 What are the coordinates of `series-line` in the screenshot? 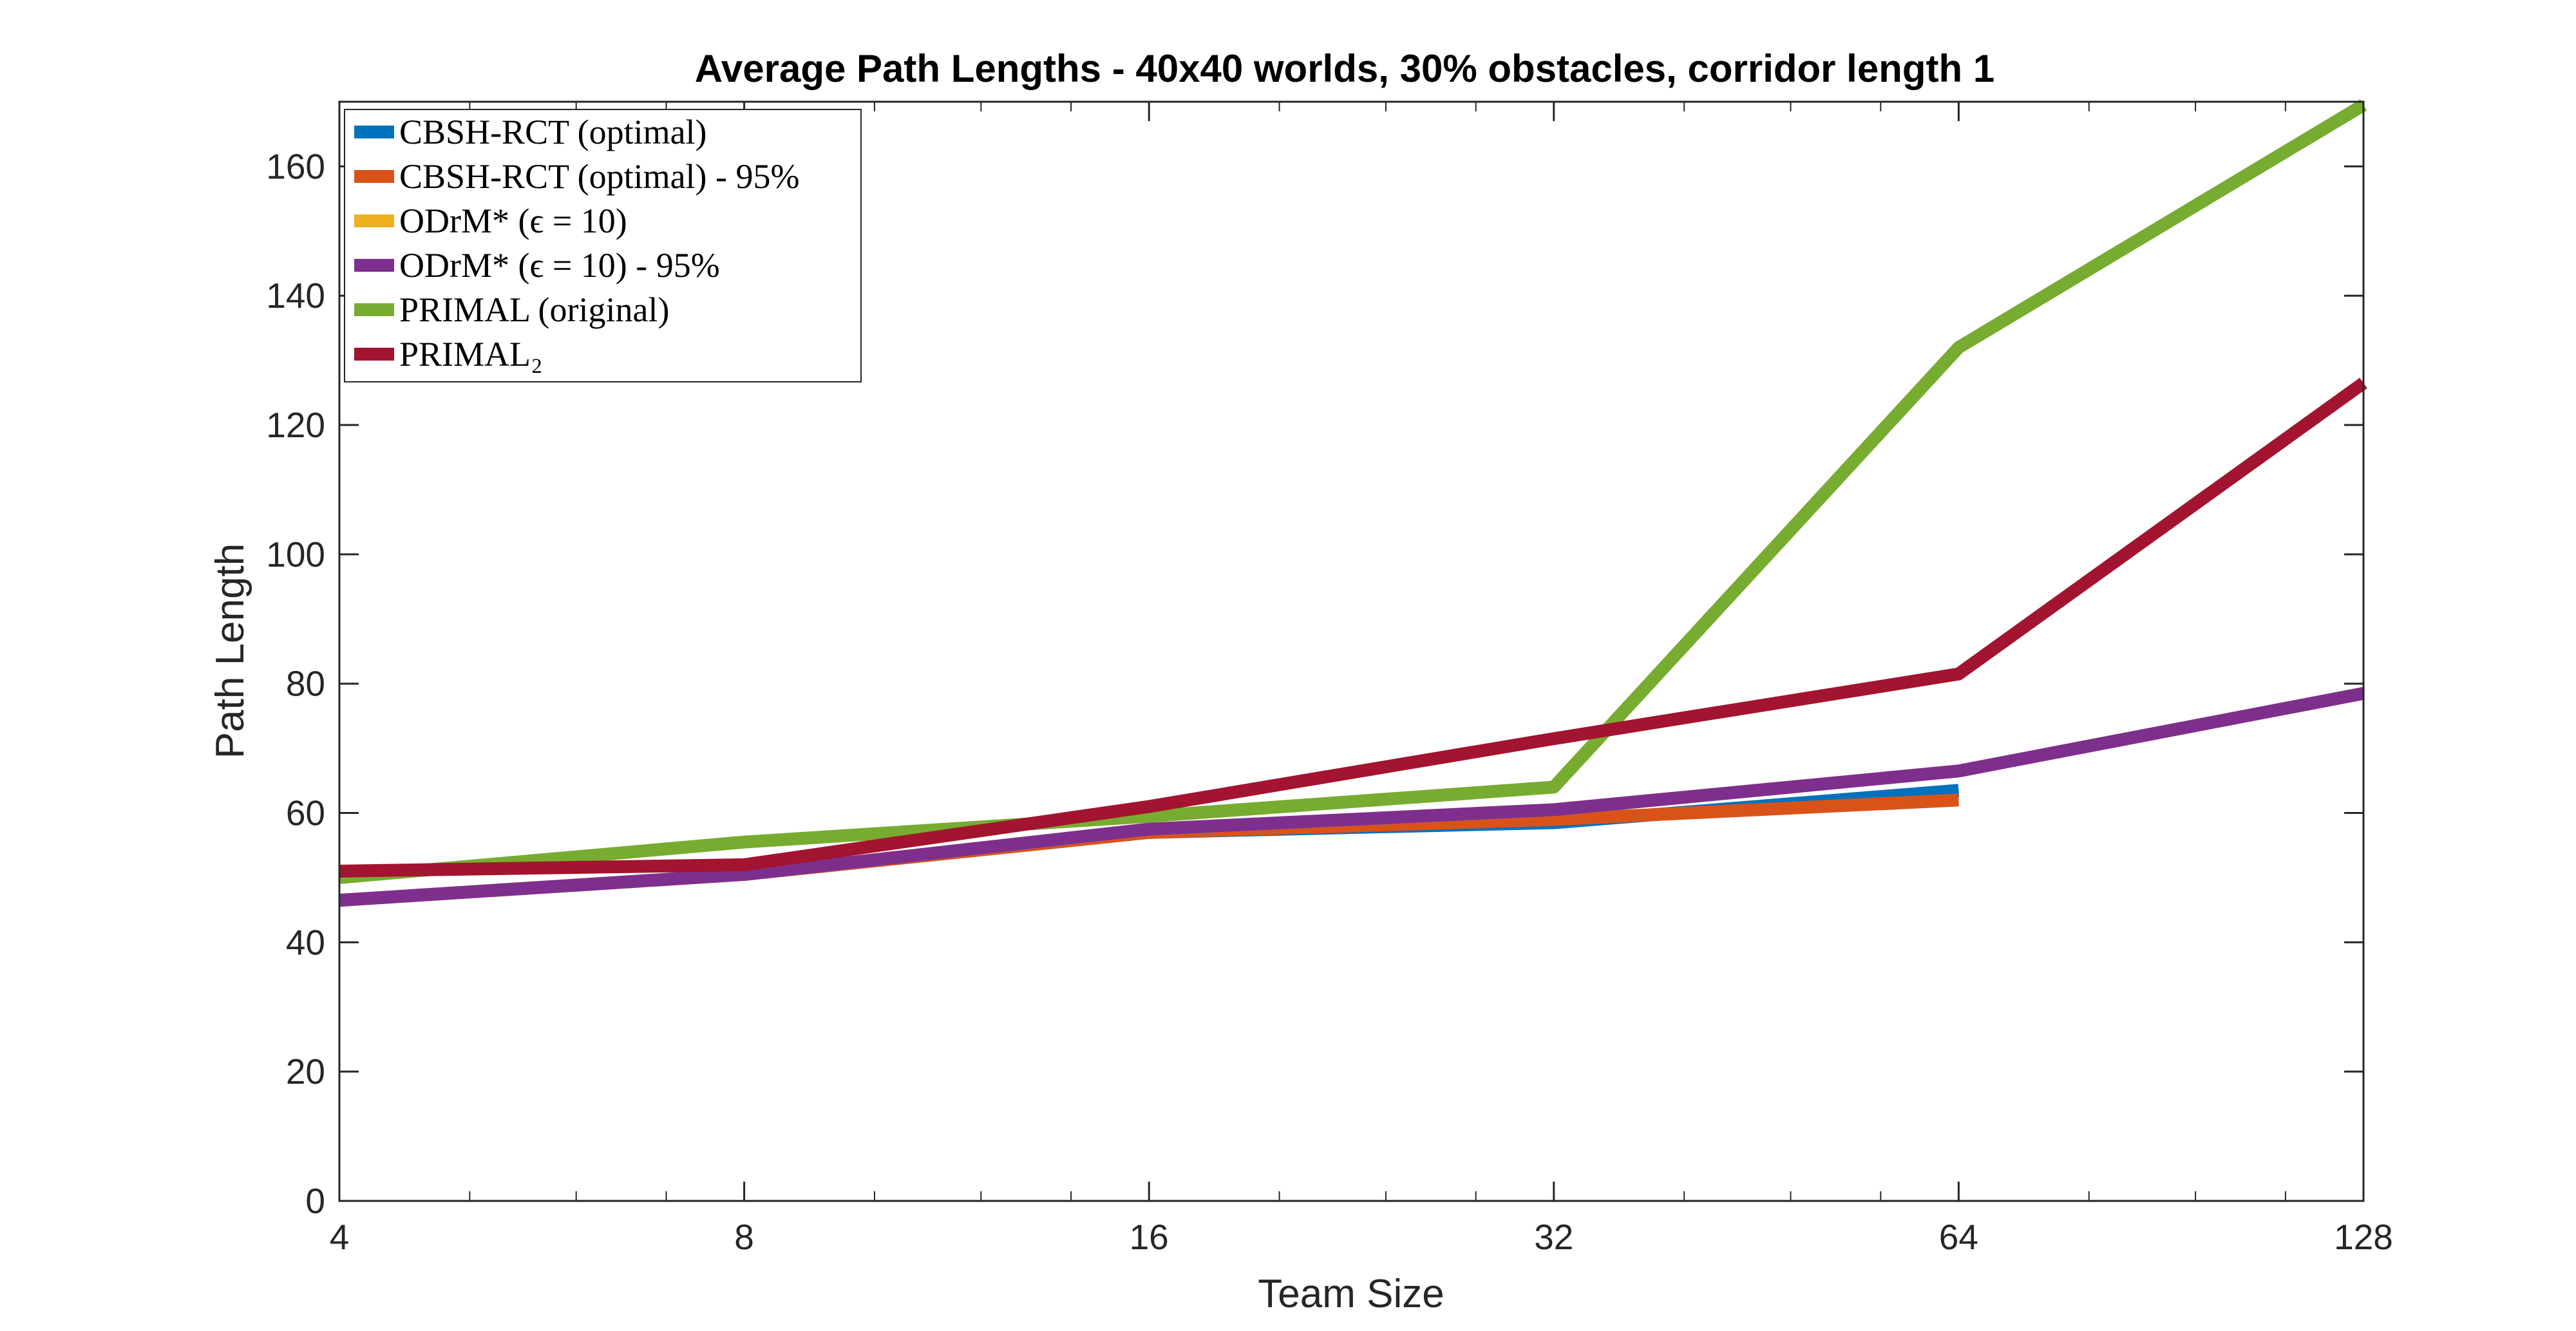 It's located at (1352, 796).